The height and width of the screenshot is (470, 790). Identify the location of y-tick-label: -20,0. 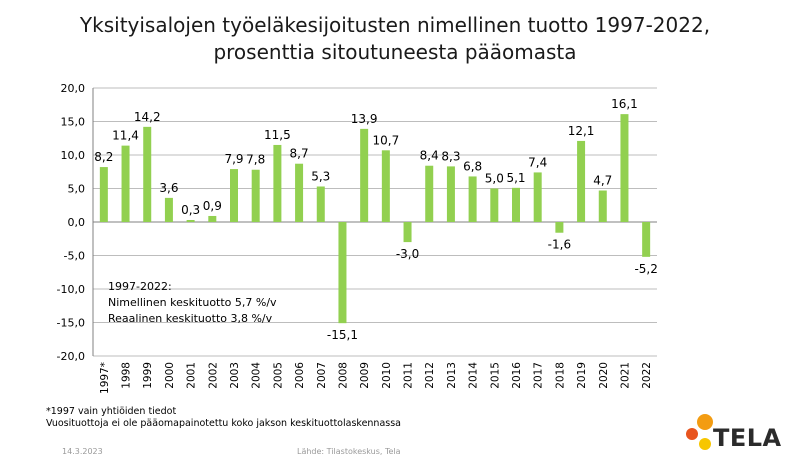
(71, 356).